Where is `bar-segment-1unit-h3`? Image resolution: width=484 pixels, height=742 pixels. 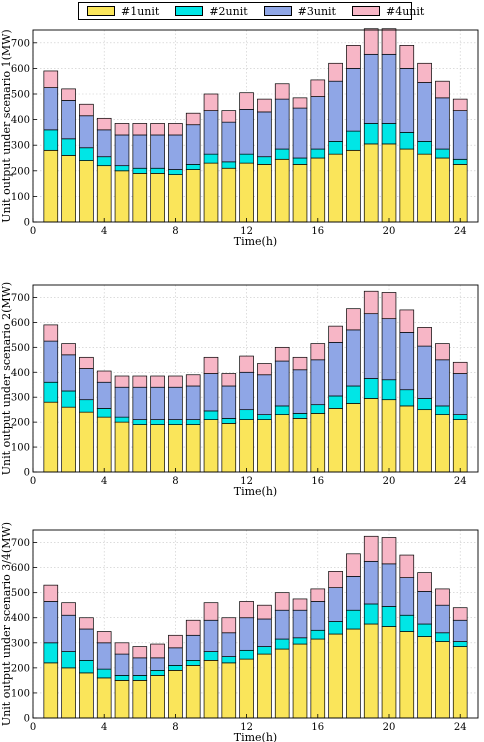
bar-segment-1unit-h3 is located at coordinates (86, 191).